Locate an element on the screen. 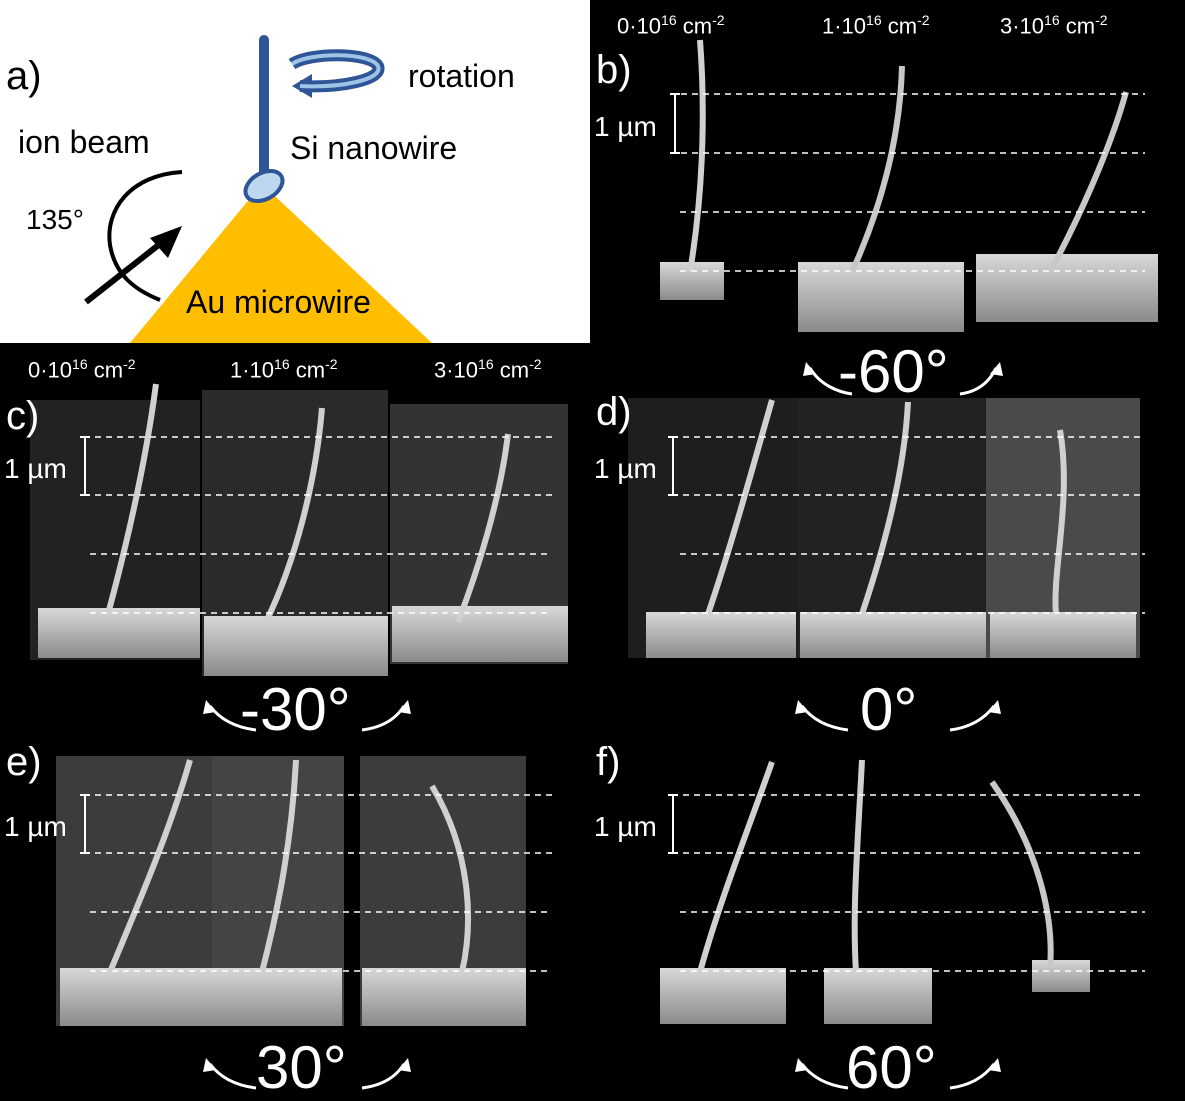 The width and height of the screenshot is (1185, 1101). angle-arc-icon is located at coordinates (145, 236).